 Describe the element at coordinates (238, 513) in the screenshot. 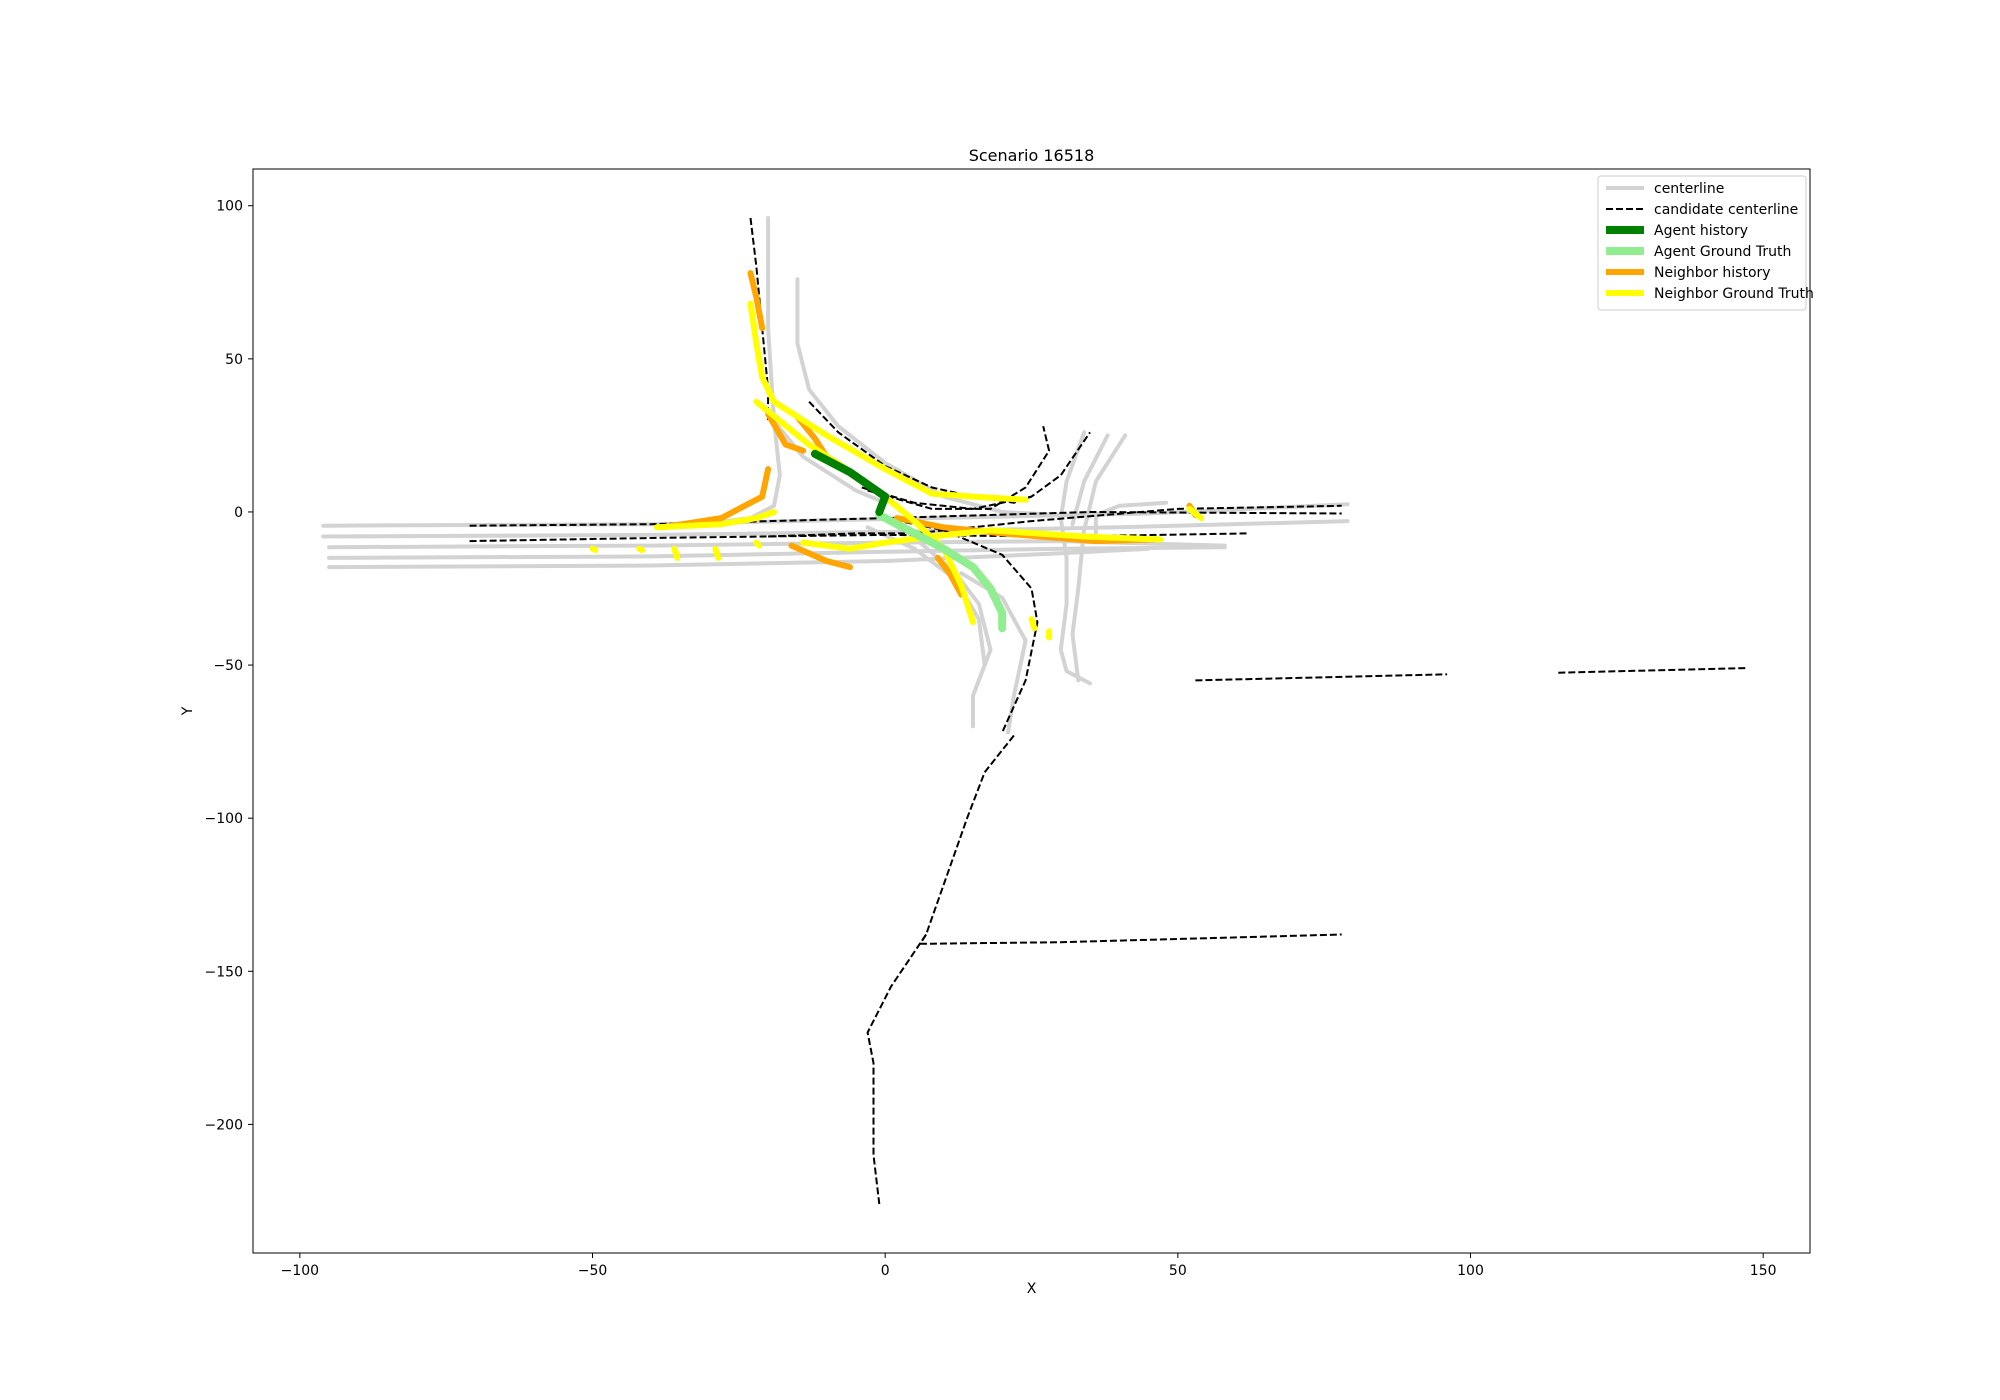

I see `y-tick-label: 0` at that location.